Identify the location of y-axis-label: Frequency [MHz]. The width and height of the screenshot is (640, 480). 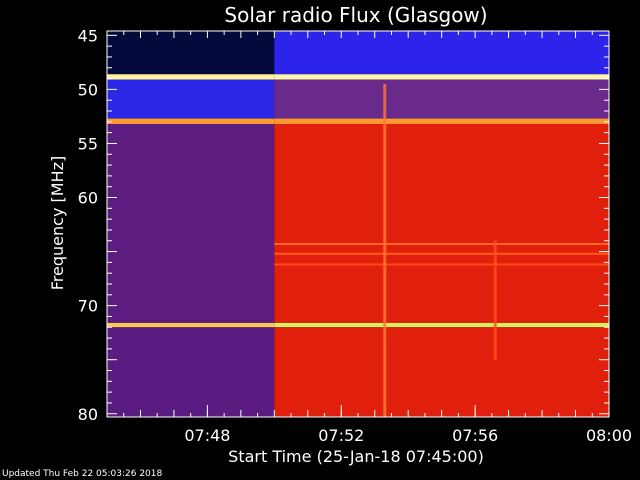
(57, 223).